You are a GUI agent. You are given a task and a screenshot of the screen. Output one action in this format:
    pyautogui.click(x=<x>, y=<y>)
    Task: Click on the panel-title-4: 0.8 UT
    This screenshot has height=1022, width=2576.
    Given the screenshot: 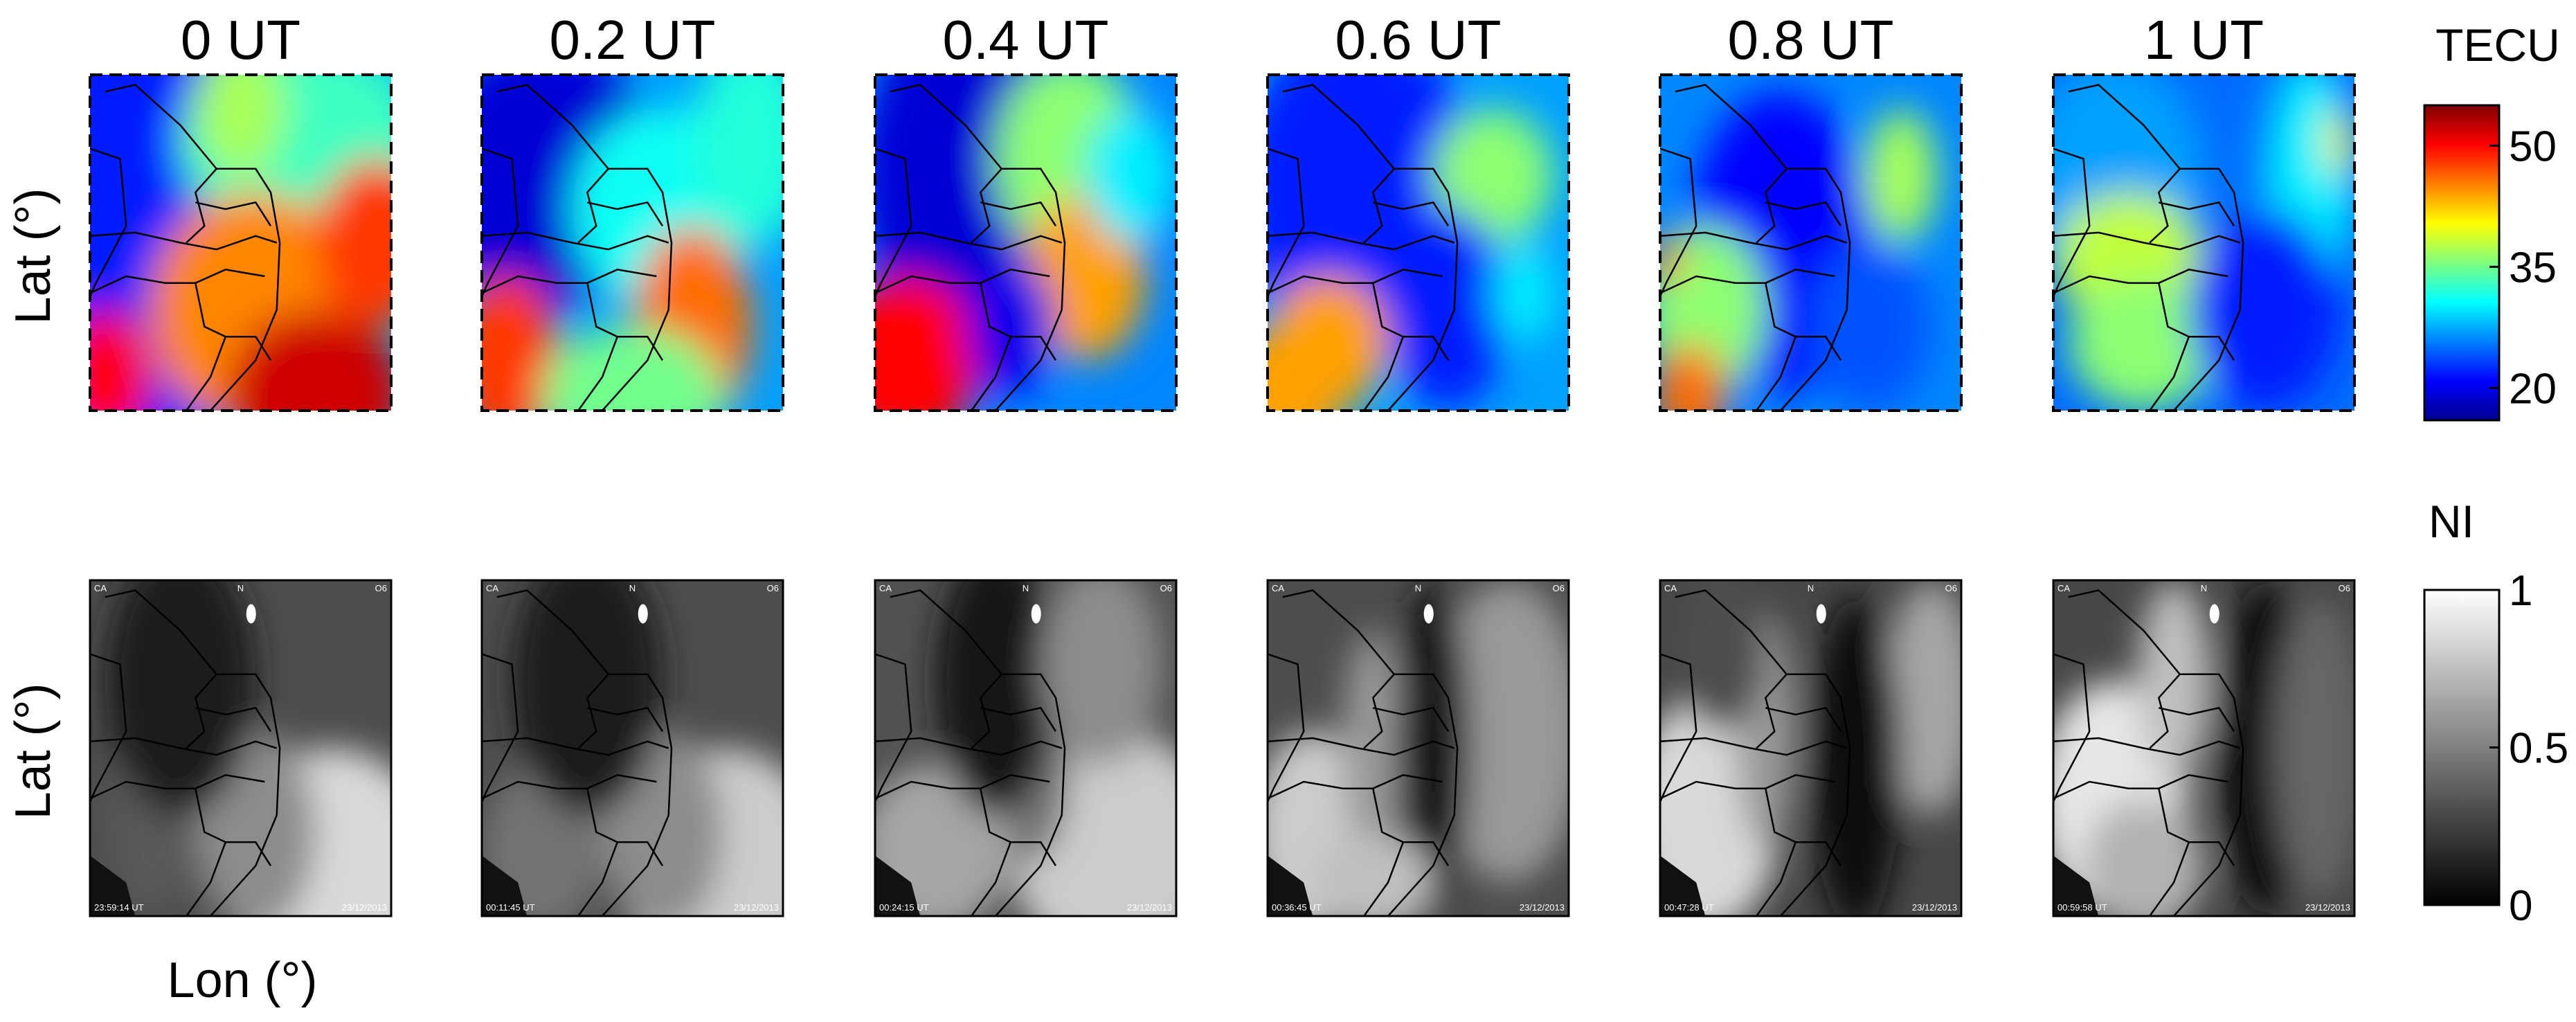 What is the action you would take?
    pyautogui.click(x=1810, y=40)
    